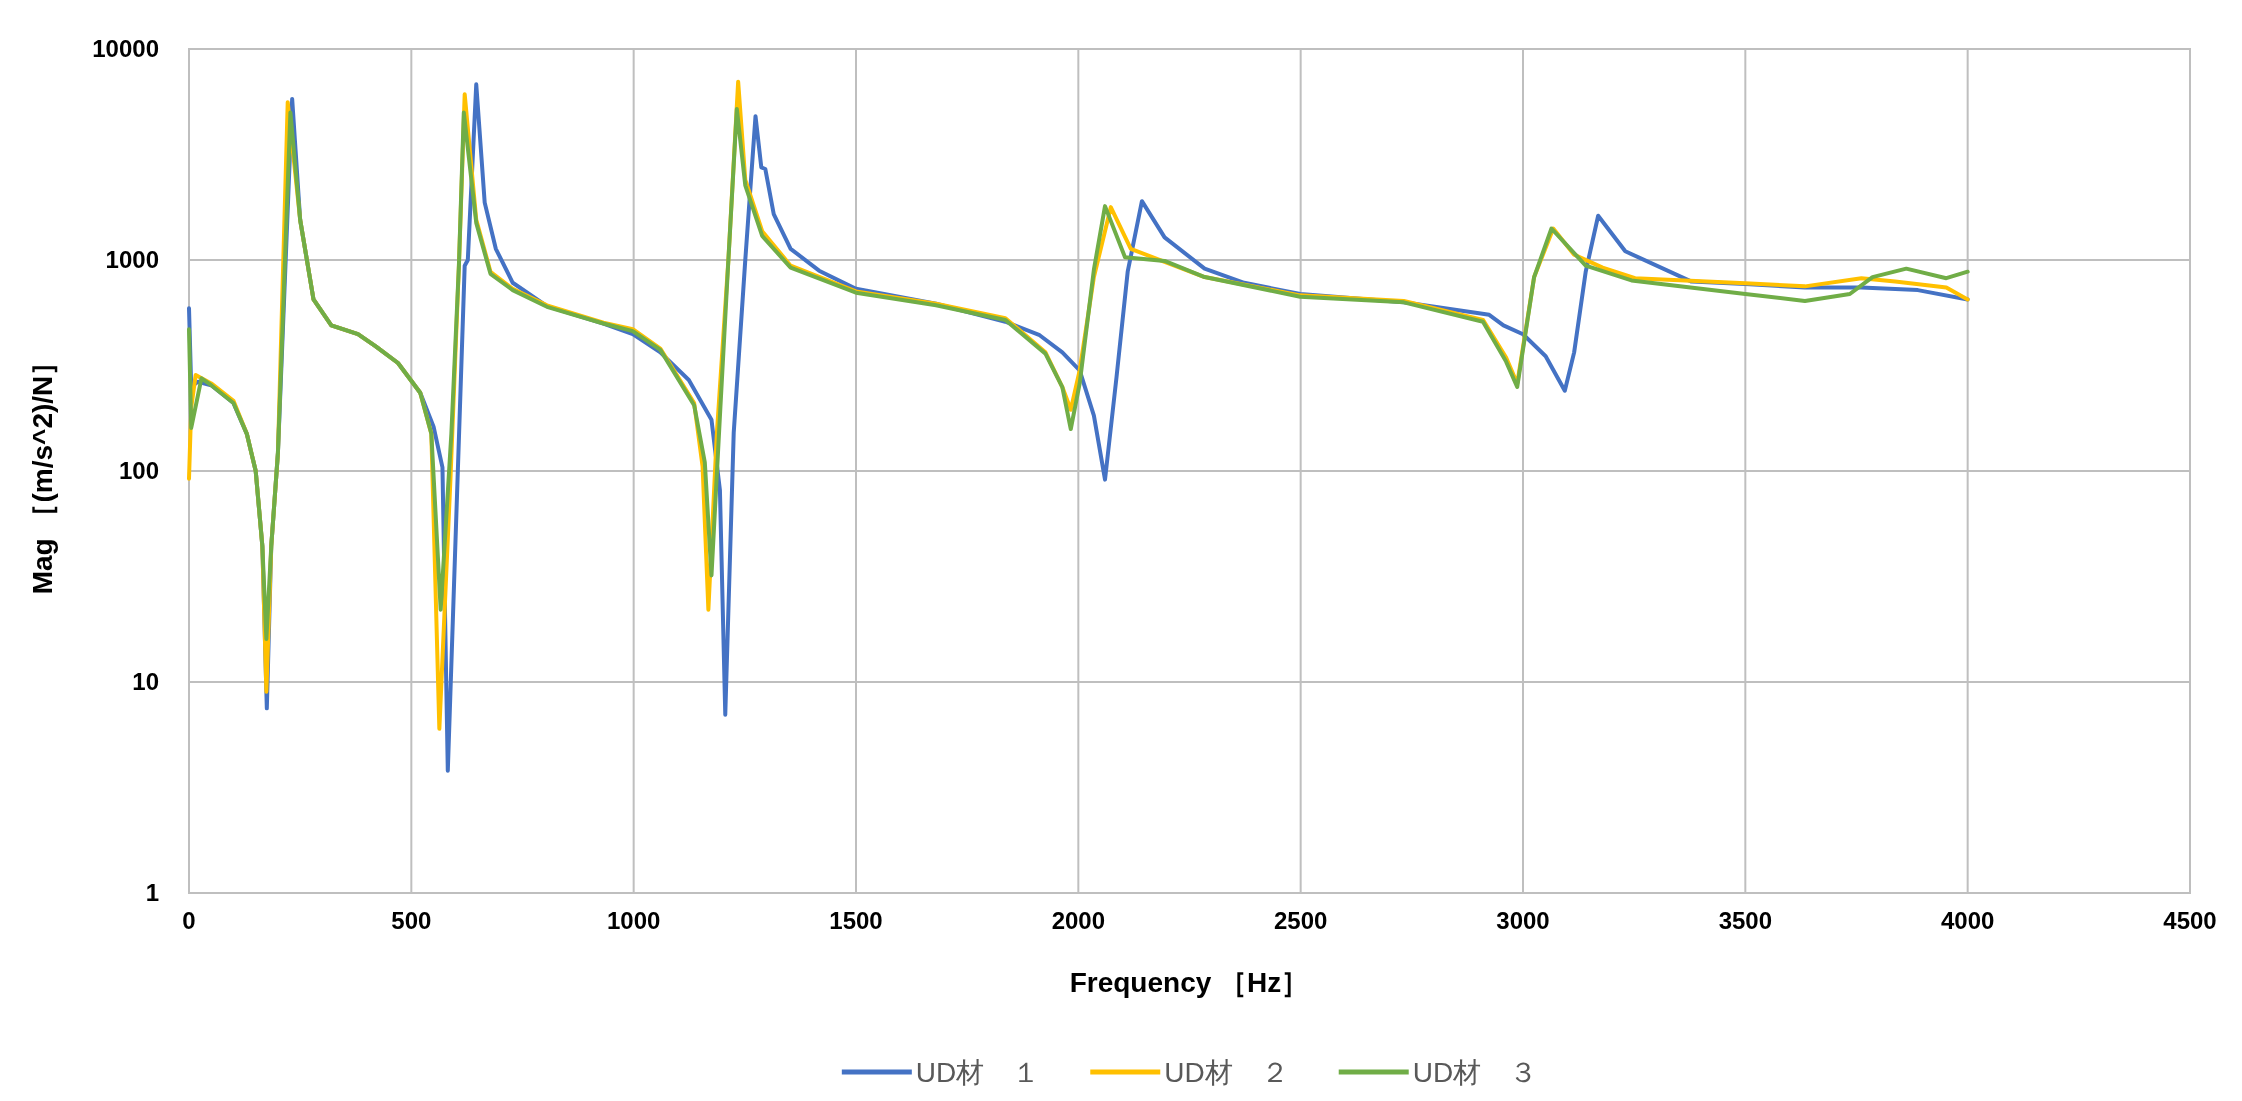 The height and width of the screenshot is (1101, 2242). I want to click on x-tick-label: 4500, so click(2190, 920).